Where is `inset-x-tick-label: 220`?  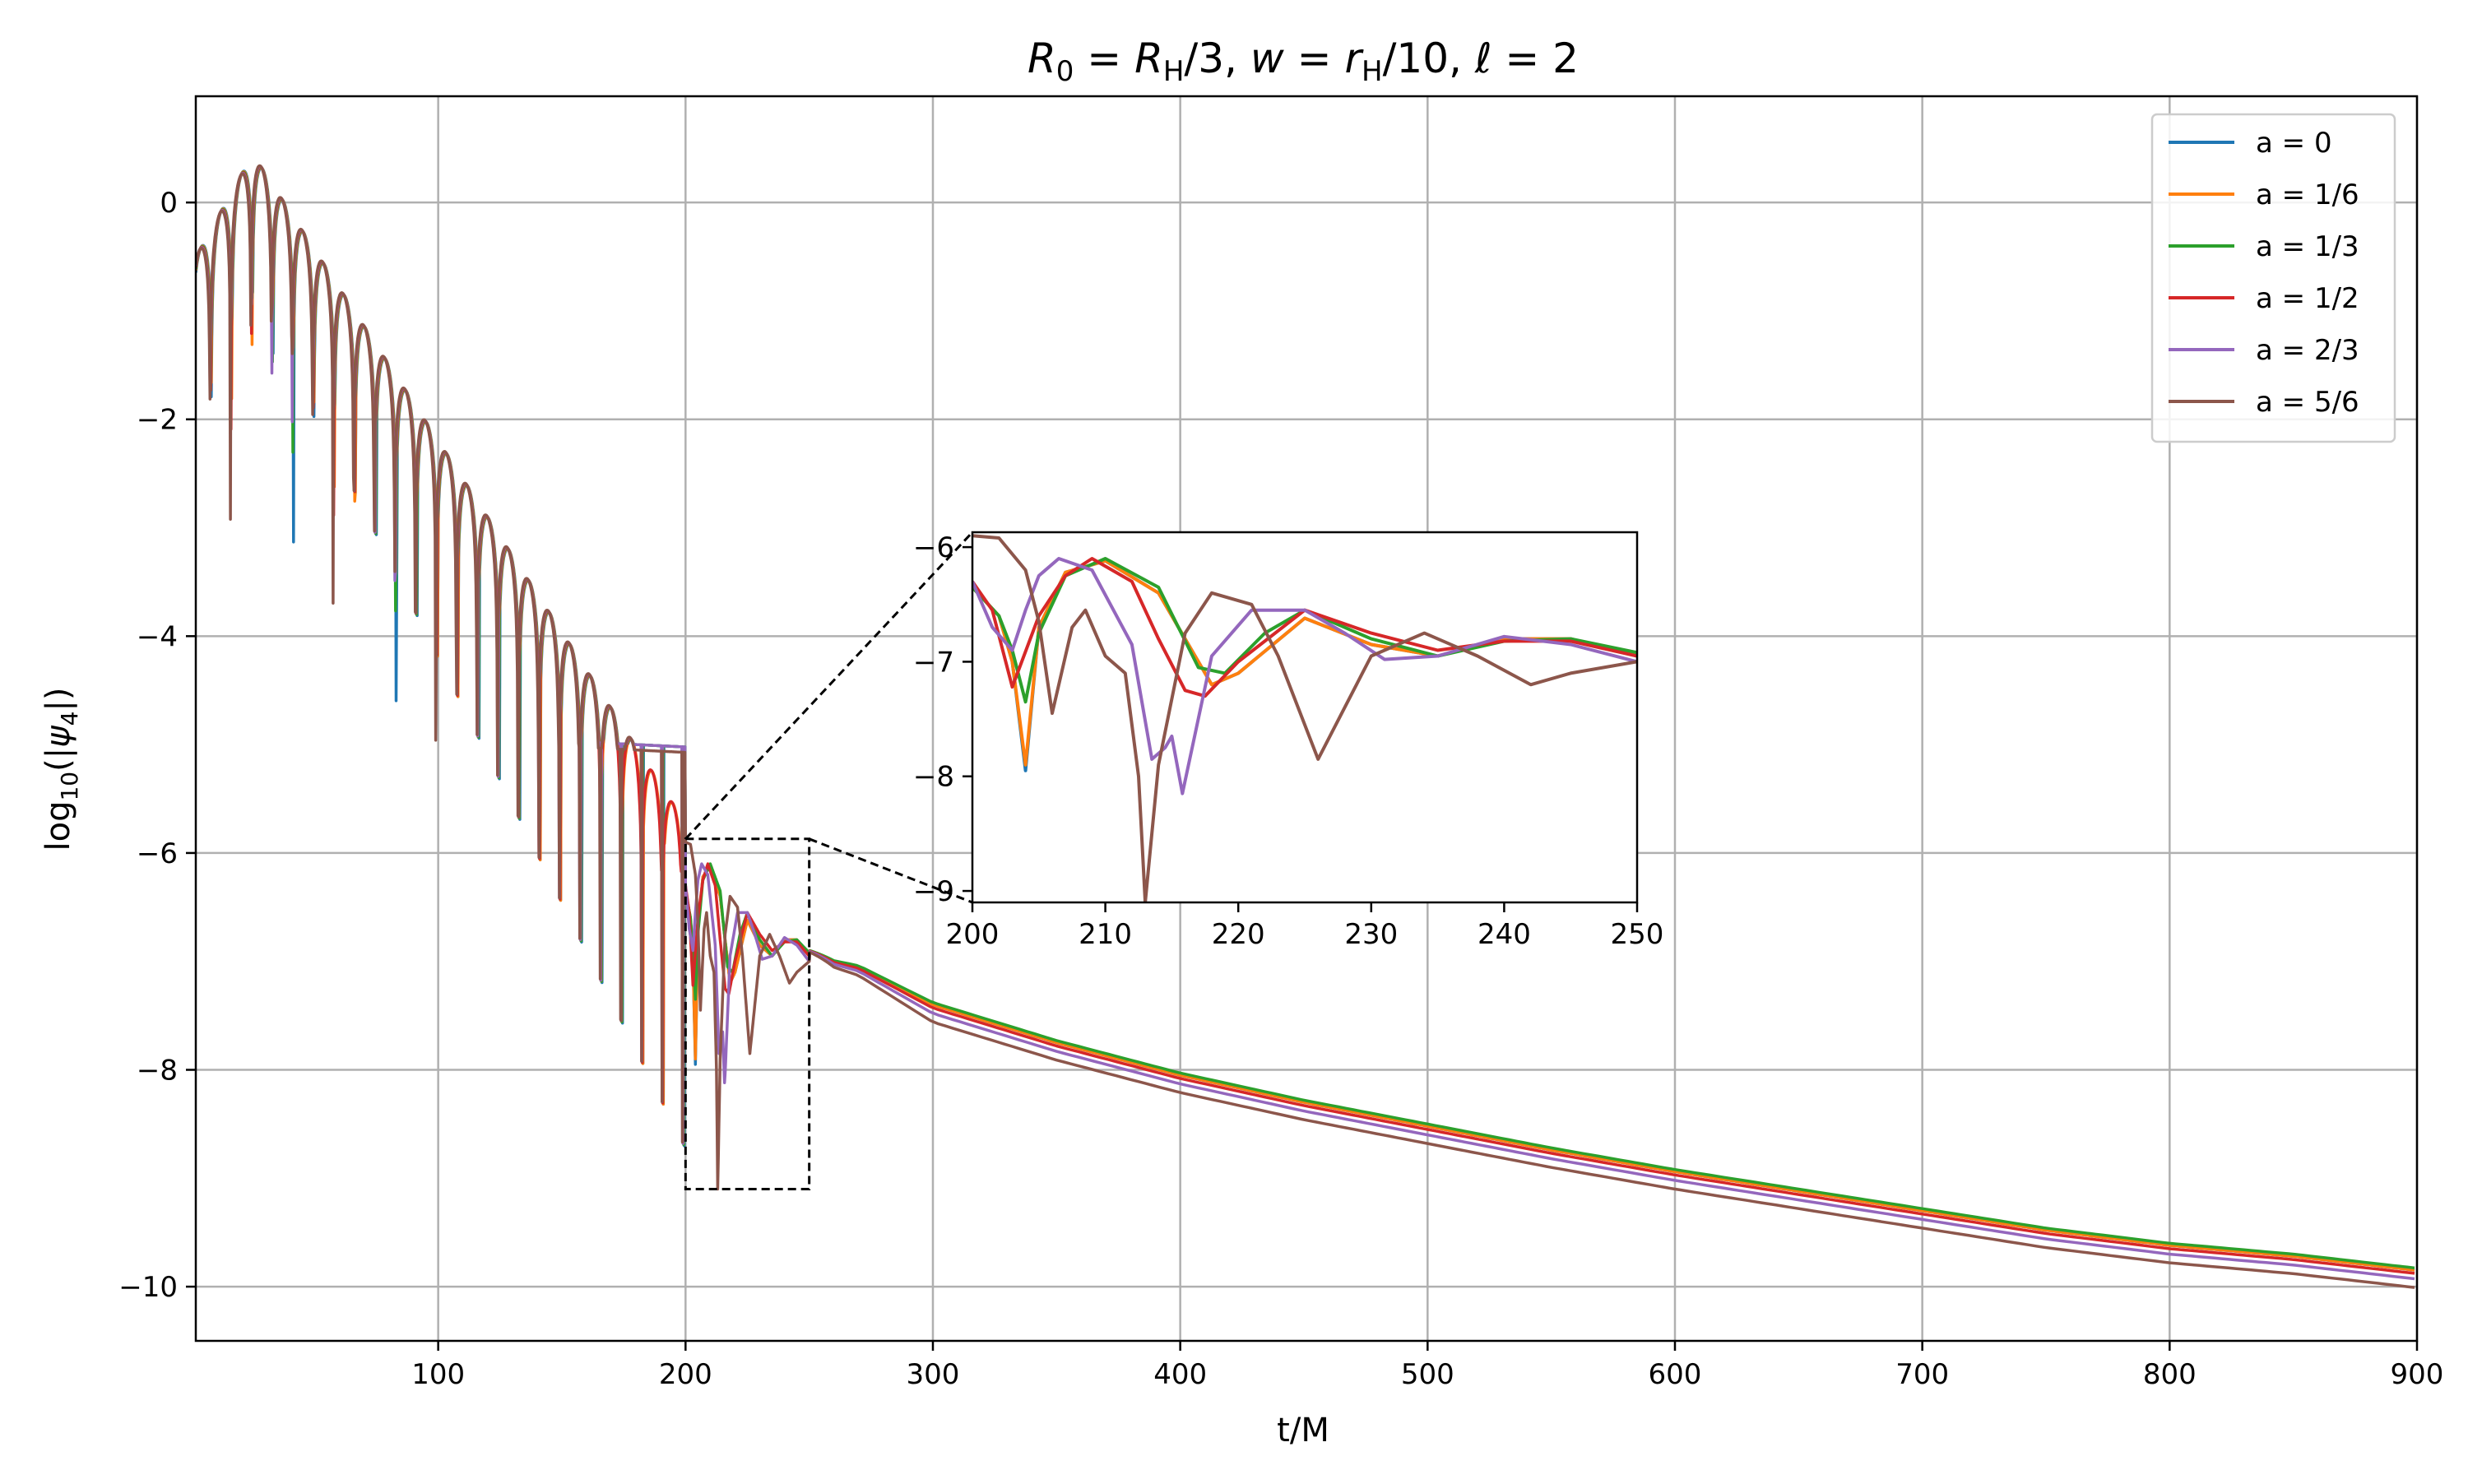
inset-x-tick-label: 220 is located at coordinates (1238, 935).